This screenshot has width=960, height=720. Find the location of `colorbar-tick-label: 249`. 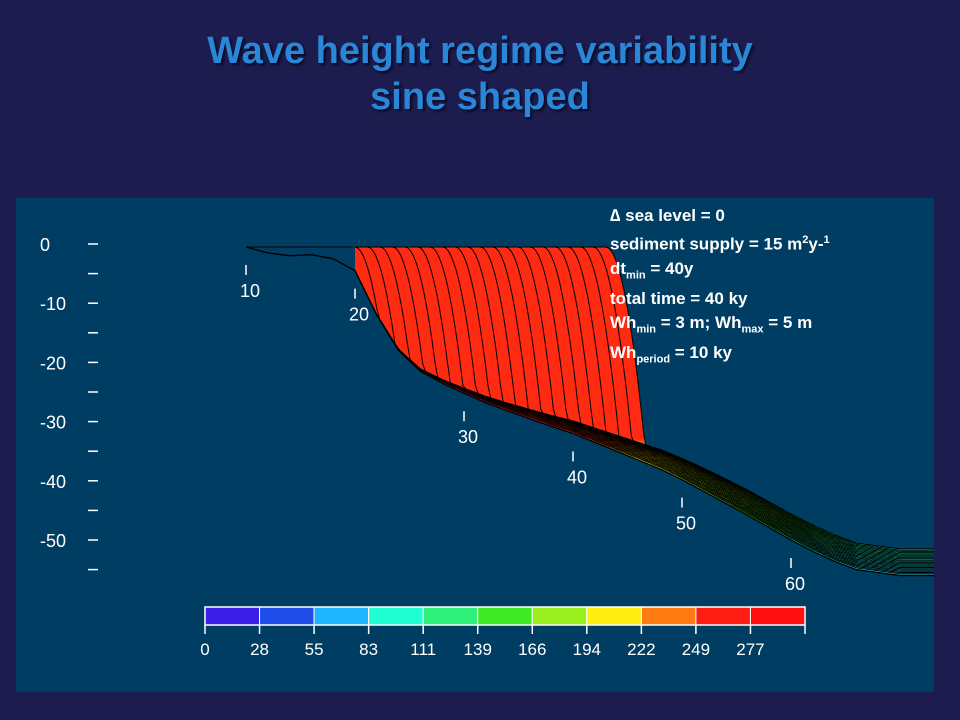

colorbar-tick-label: 249 is located at coordinates (696, 649).